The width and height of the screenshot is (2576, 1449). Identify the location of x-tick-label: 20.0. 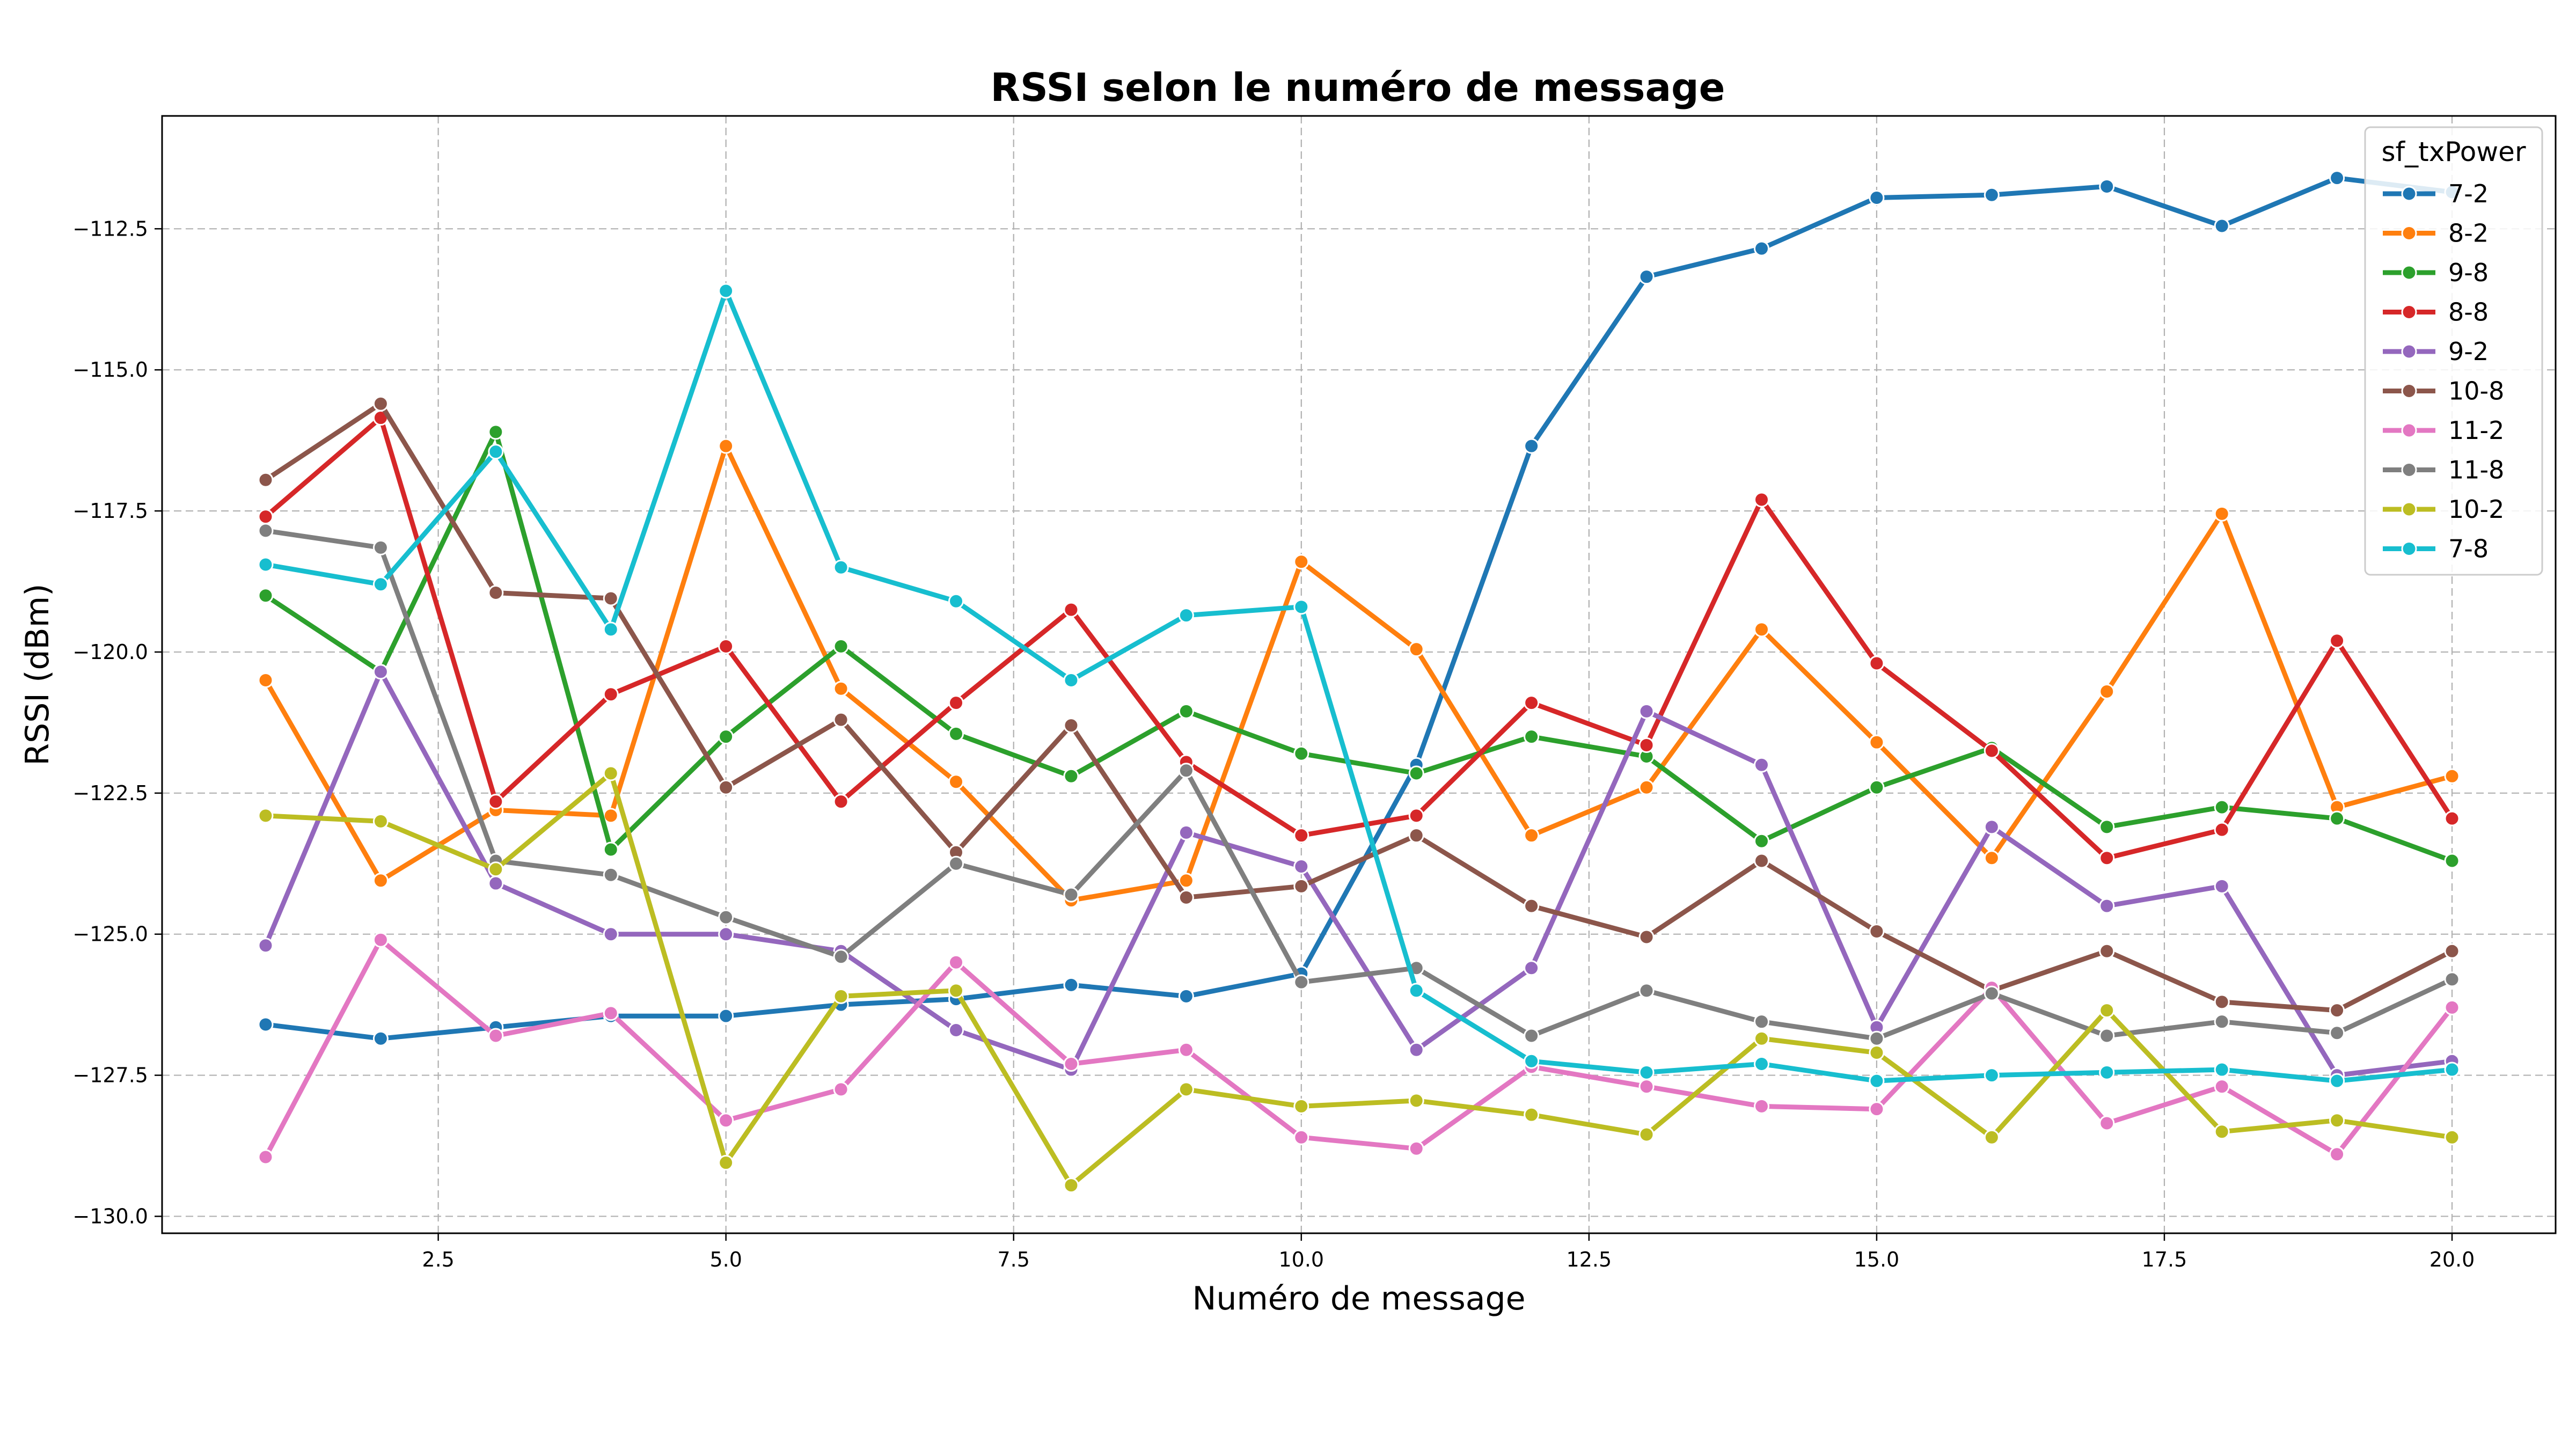
(2452, 1259).